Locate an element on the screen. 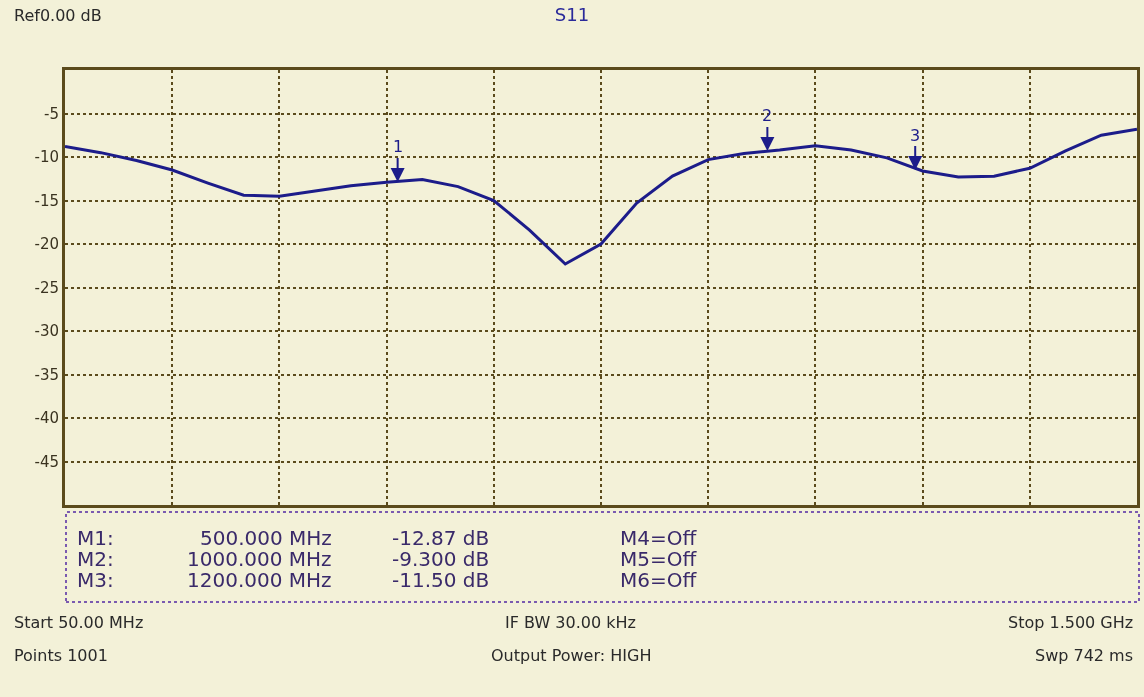 Image resolution: width=1144 pixels, height=697 pixels. text: -12.87 dB is located at coordinates (441, 538).